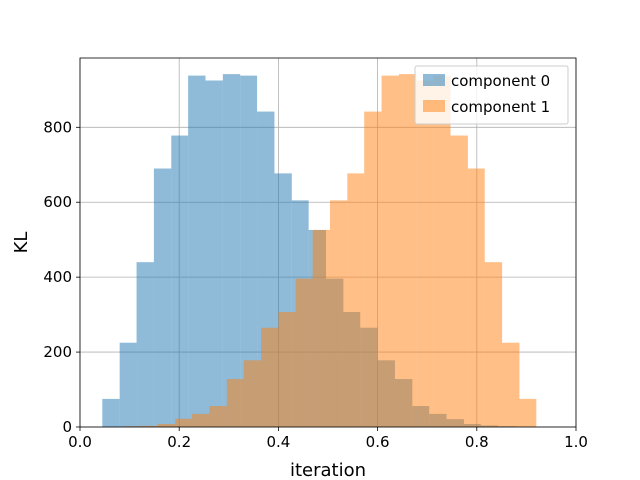 The height and width of the screenshot is (480, 640). I want to click on x-tick-label-4: 0.8, so click(477, 442).